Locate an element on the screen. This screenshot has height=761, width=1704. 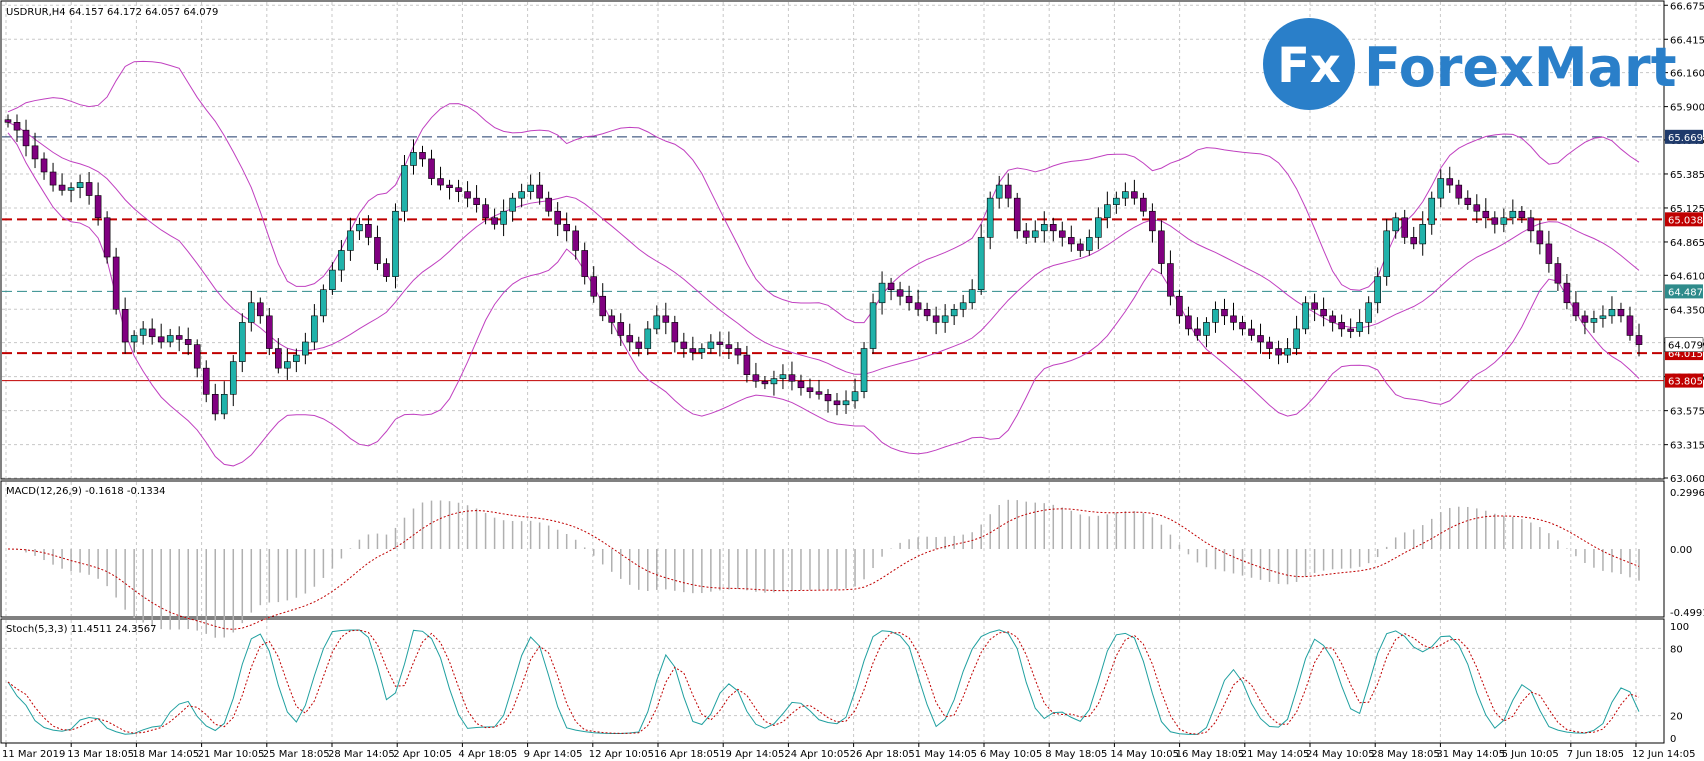
time-tick-label: 2 Apr 10:05 is located at coordinates (422, 754).